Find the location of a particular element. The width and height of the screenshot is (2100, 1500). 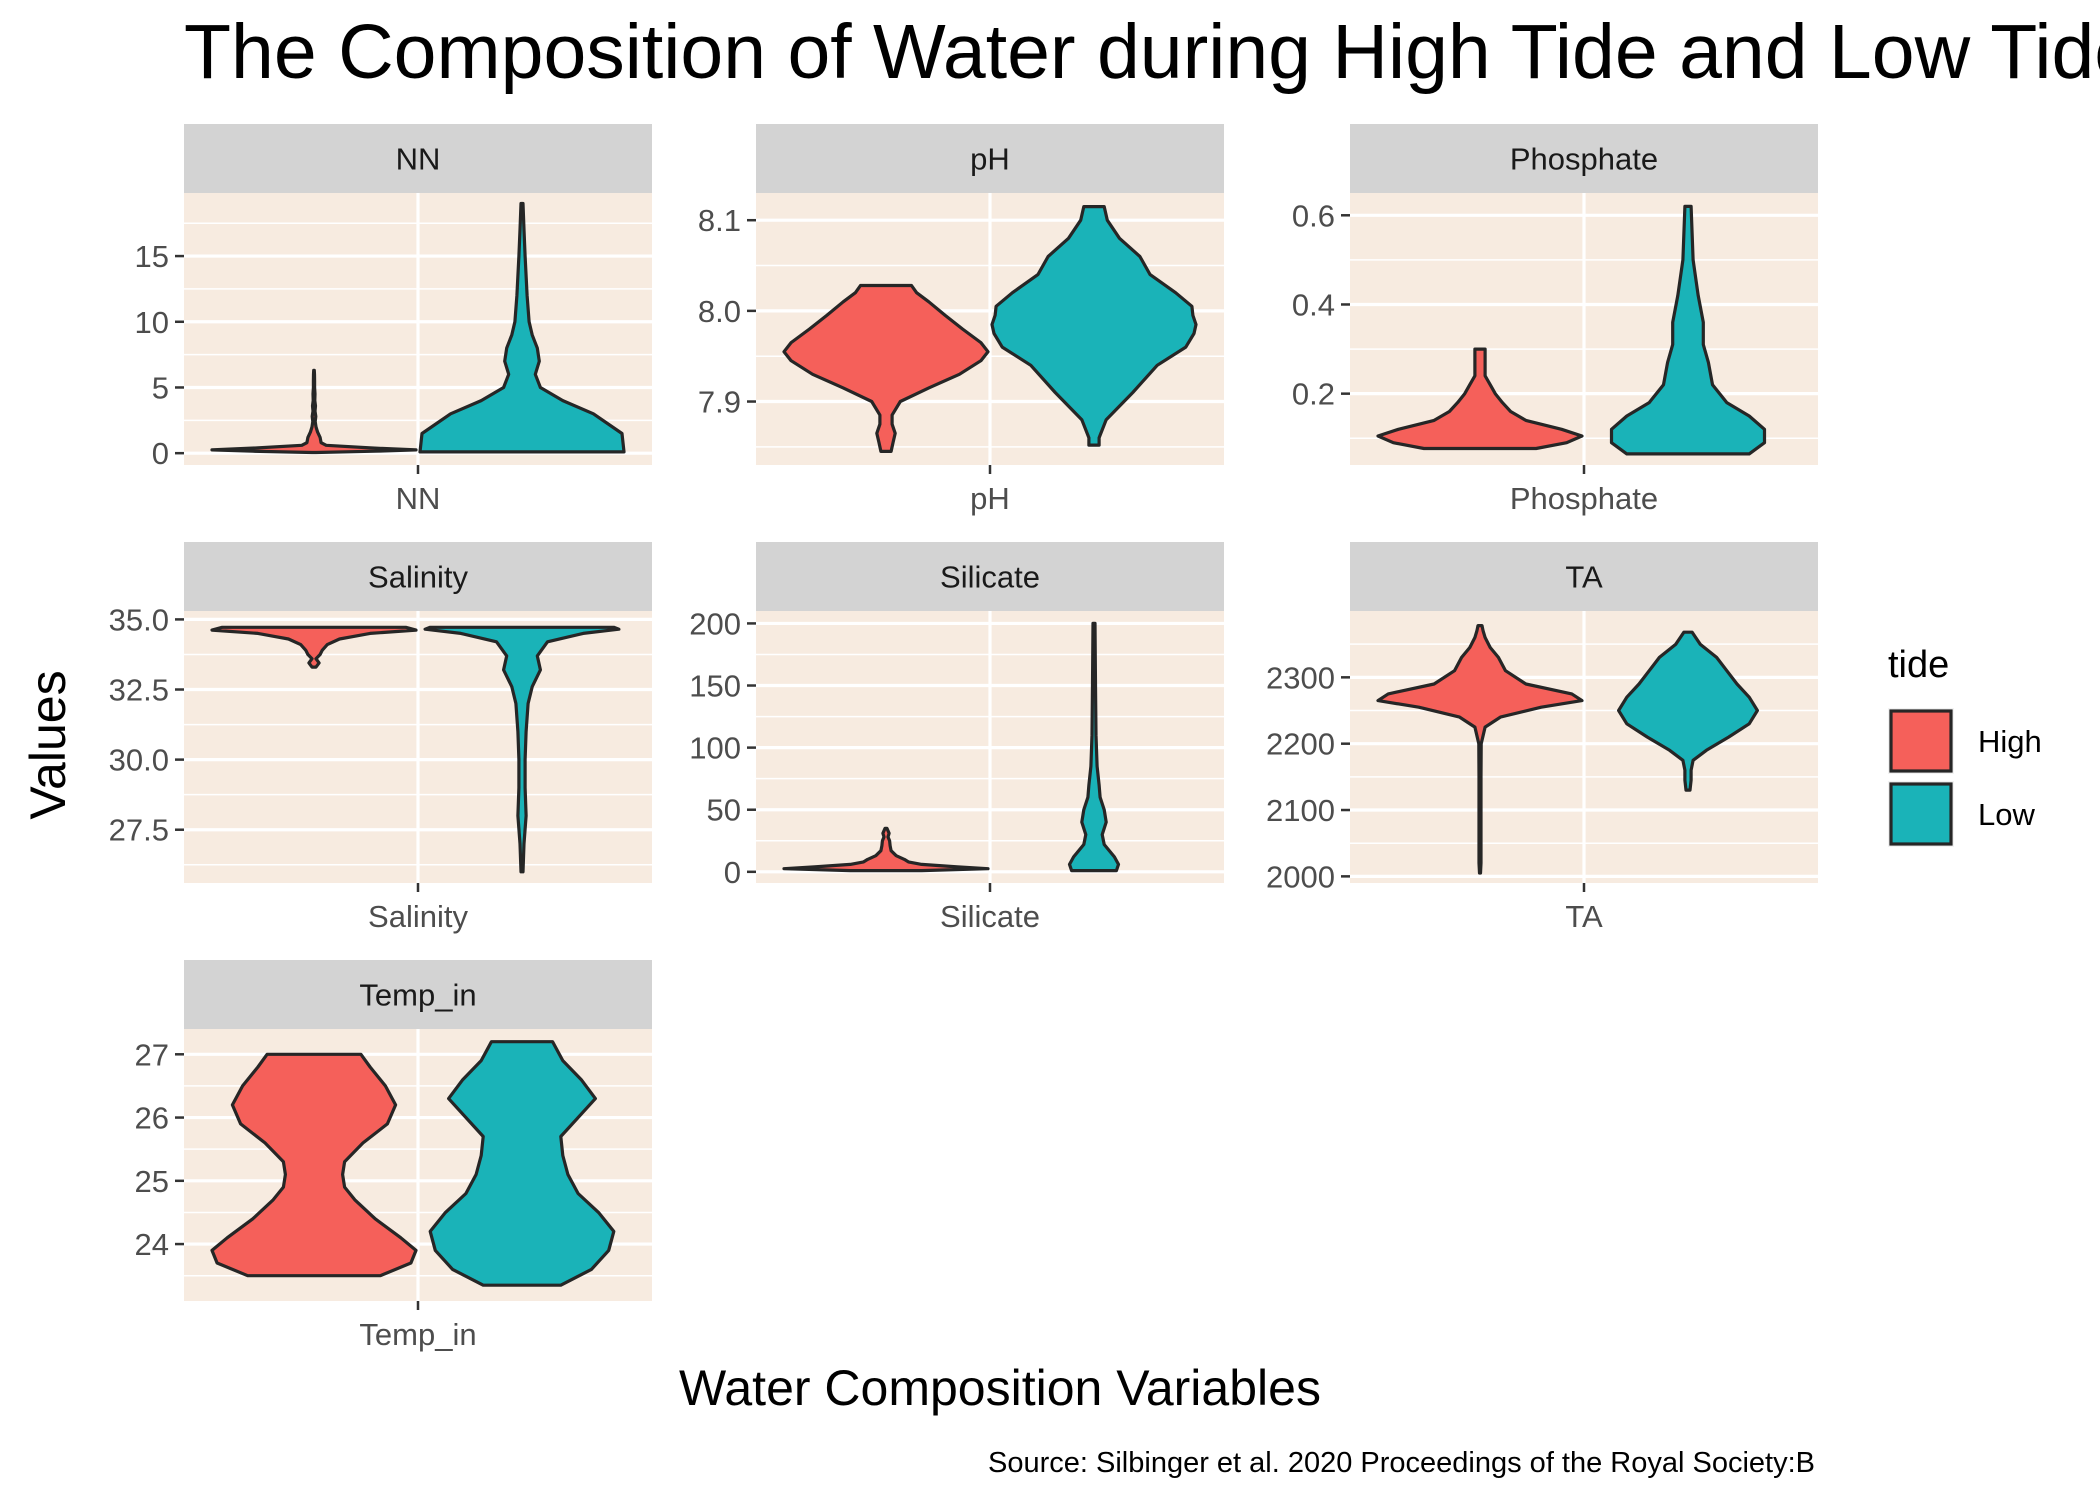

legend-label-low: Low is located at coordinates (2006, 814).